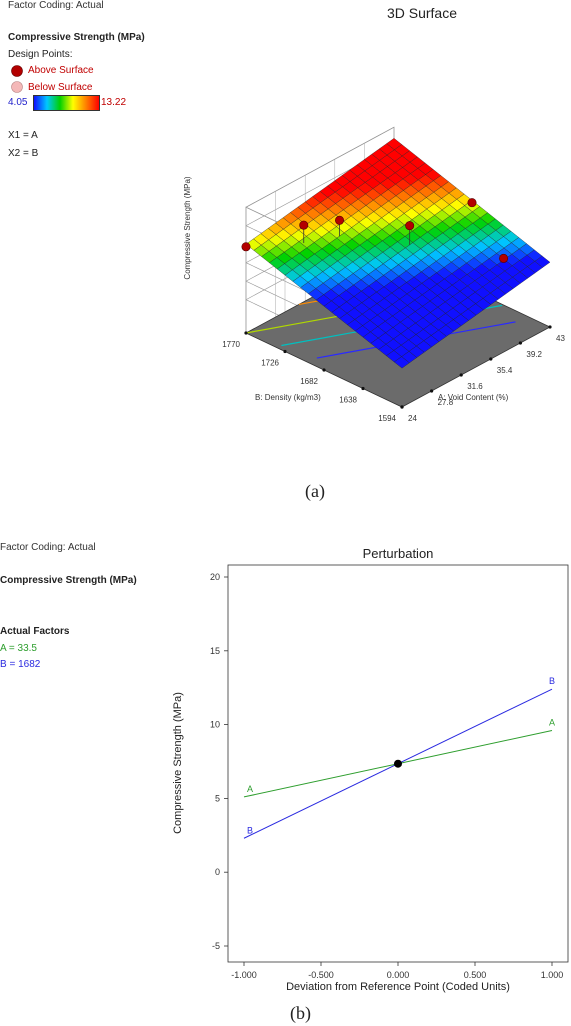  Describe the element at coordinates (17, 87) in the screenshot. I see `below-surface-marker-icon` at that location.